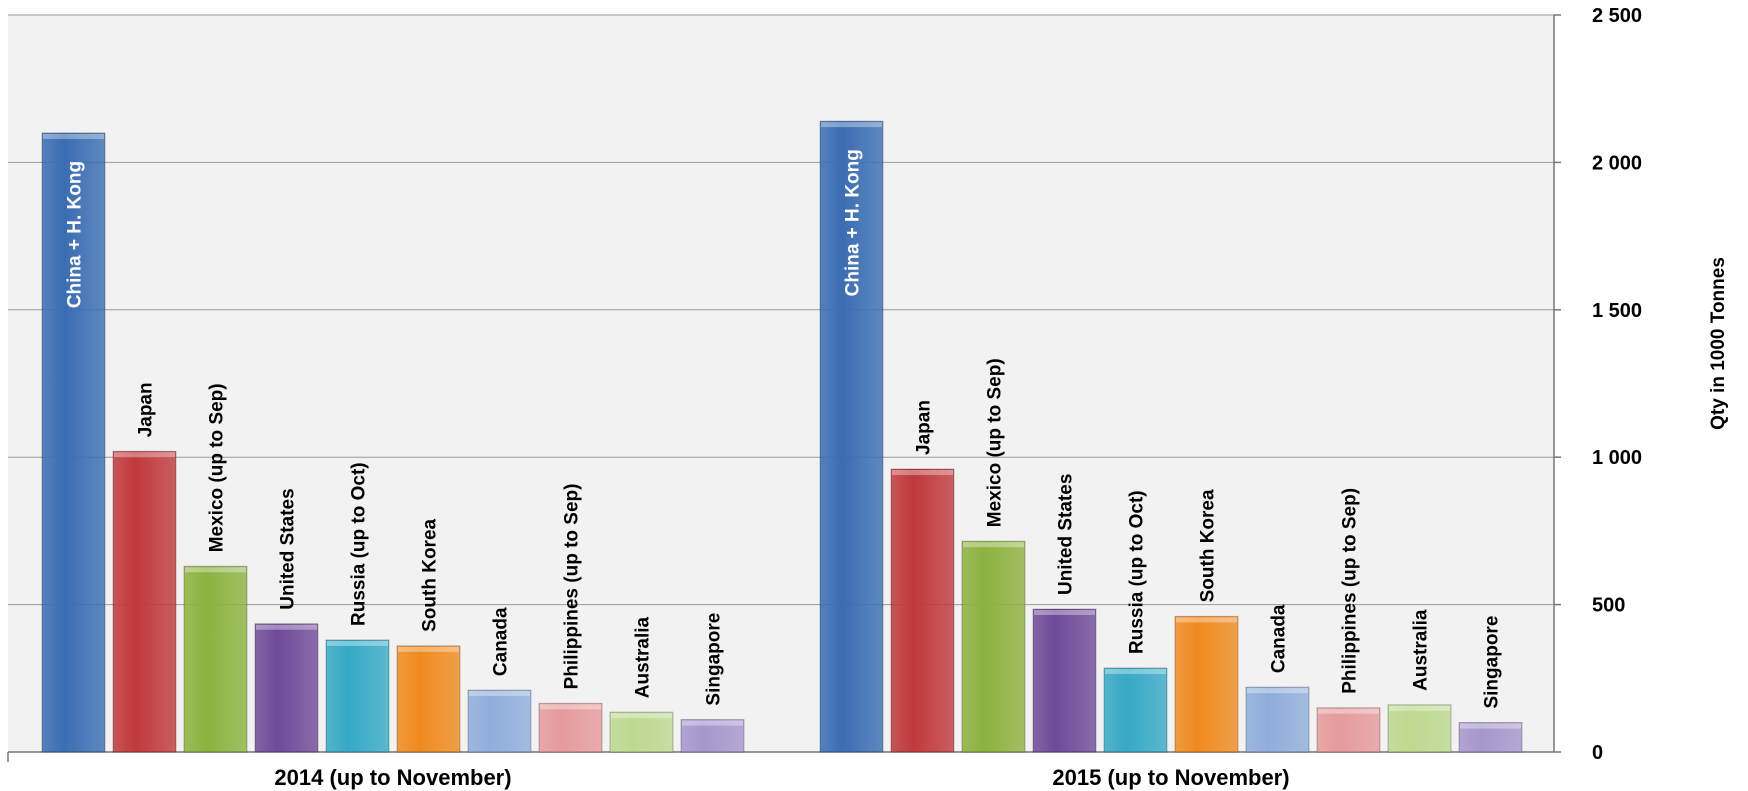 Image resolution: width=1748 pixels, height=791 pixels. What do you see at coordinates (1170, 777) in the screenshot?
I see `x-group-label: 2015 (up to November)` at bounding box center [1170, 777].